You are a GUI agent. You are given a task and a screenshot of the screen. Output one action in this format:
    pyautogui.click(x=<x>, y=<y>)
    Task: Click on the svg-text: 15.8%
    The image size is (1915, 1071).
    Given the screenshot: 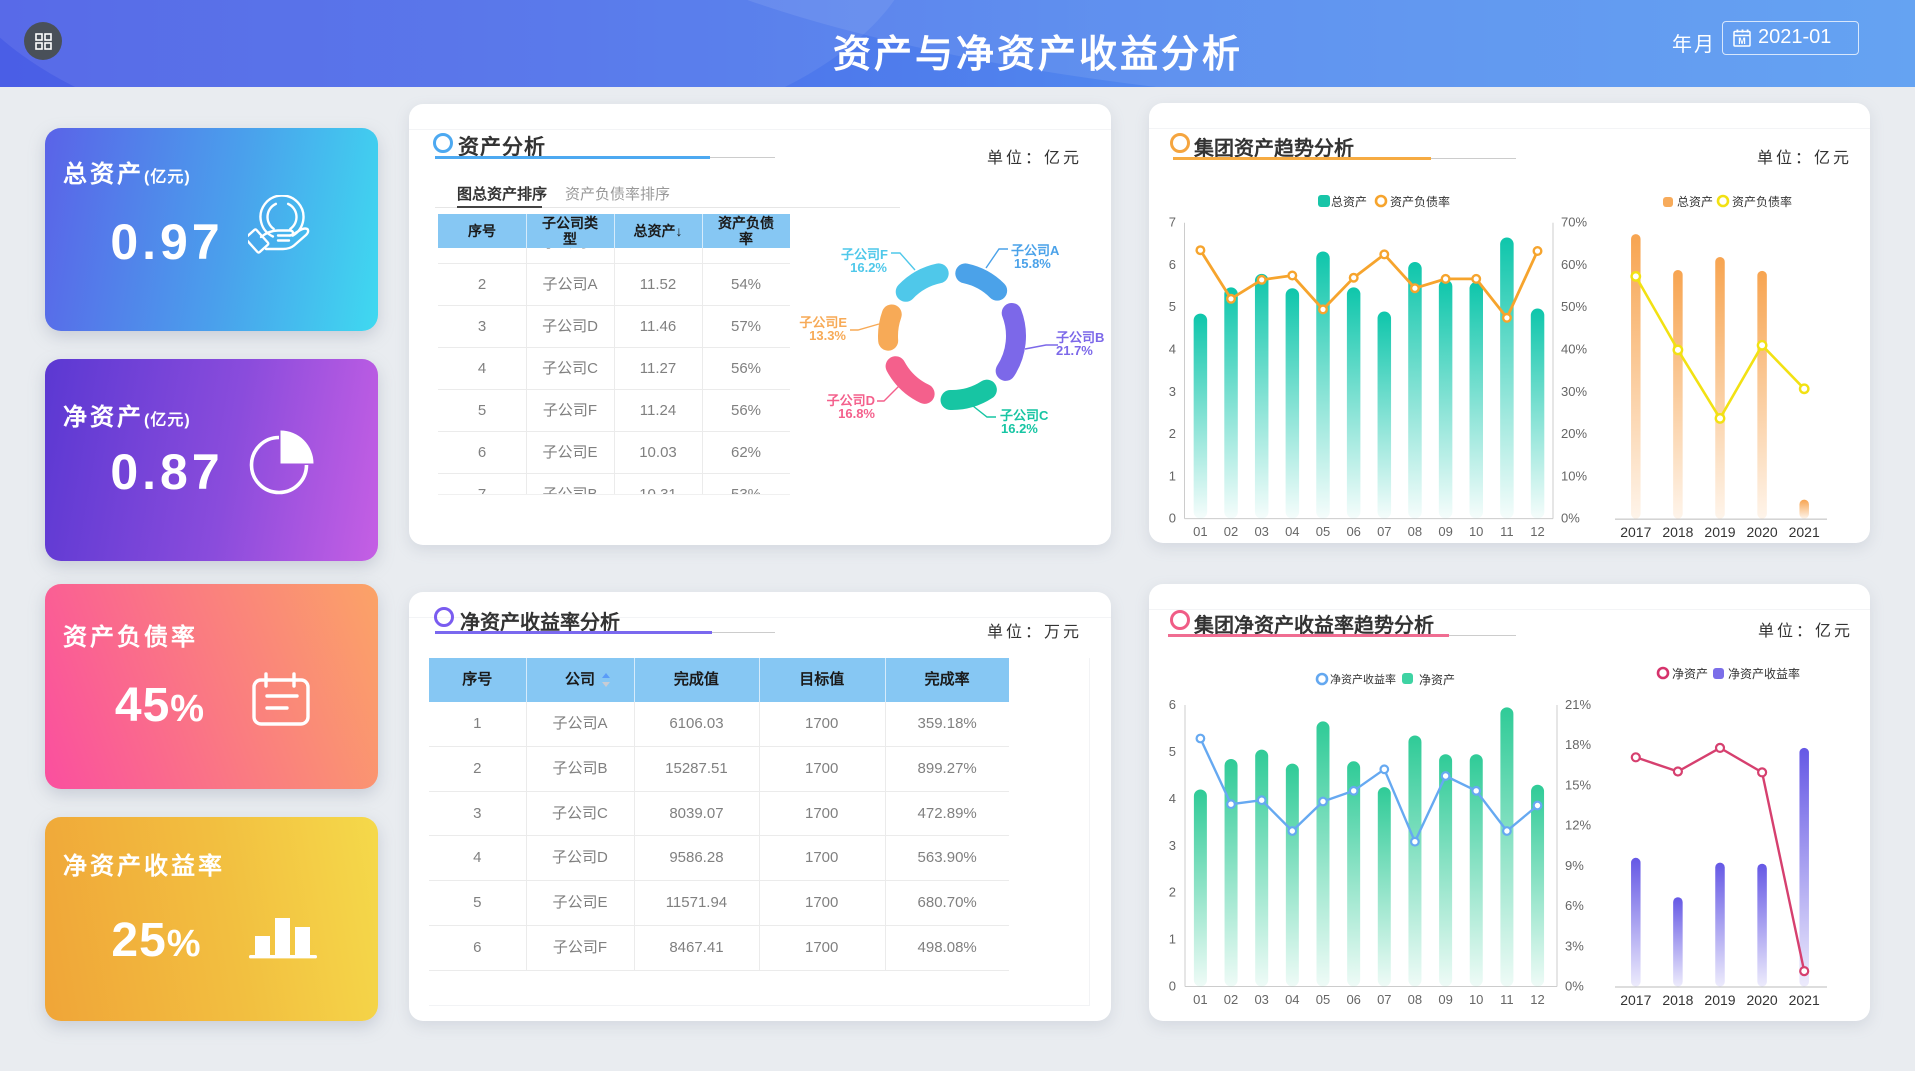 What is the action you would take?
    pyautogui.click(x=1032, y=263)
    